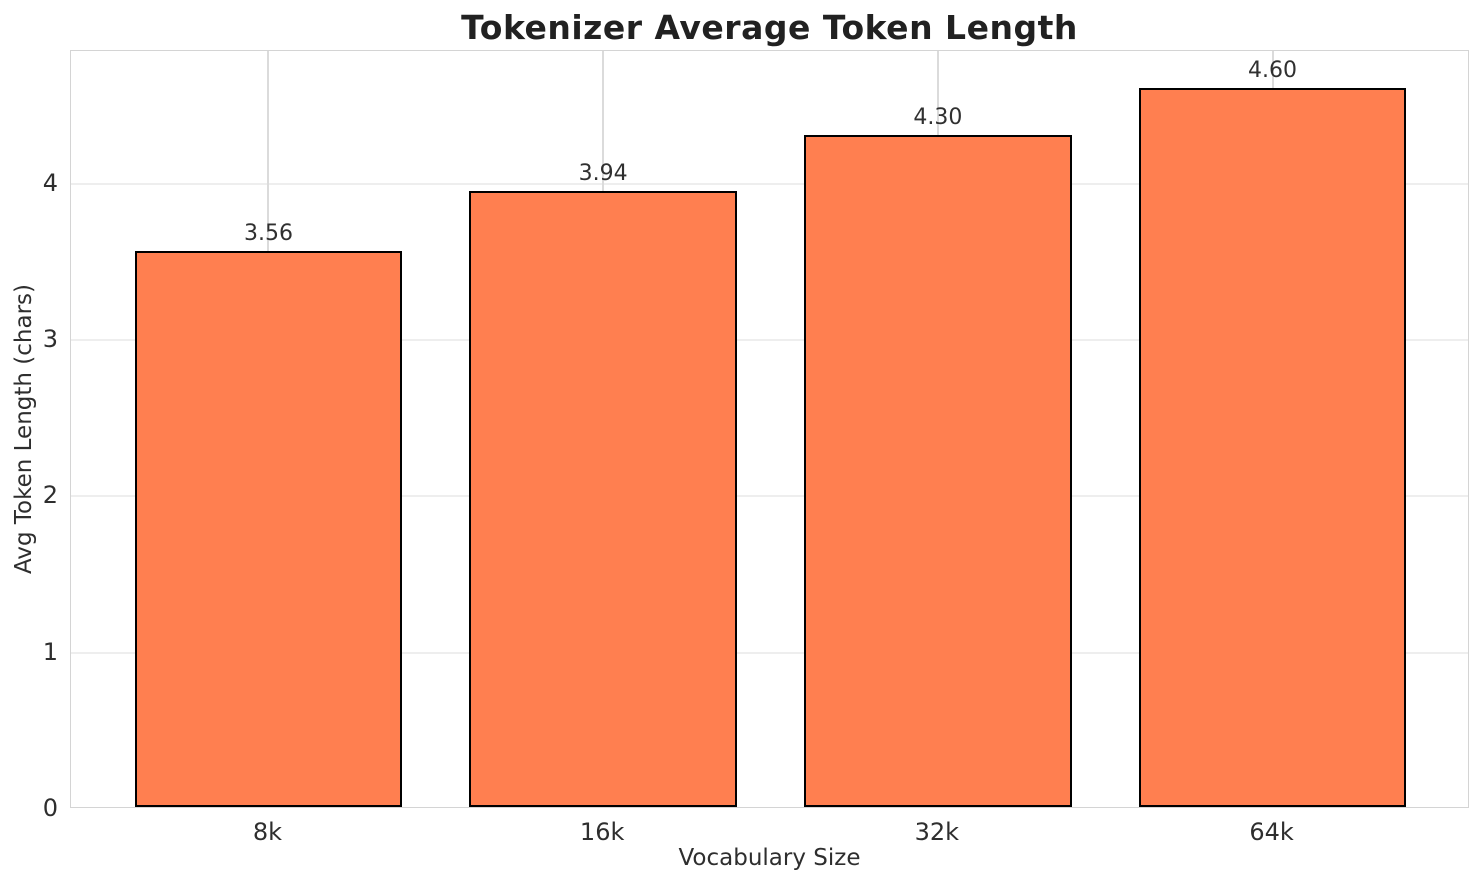 Image resolution: width=1483 pixels, height=885 pixels. I want to click on x-axis-label: Vocabulary Size, so click(769, 858).